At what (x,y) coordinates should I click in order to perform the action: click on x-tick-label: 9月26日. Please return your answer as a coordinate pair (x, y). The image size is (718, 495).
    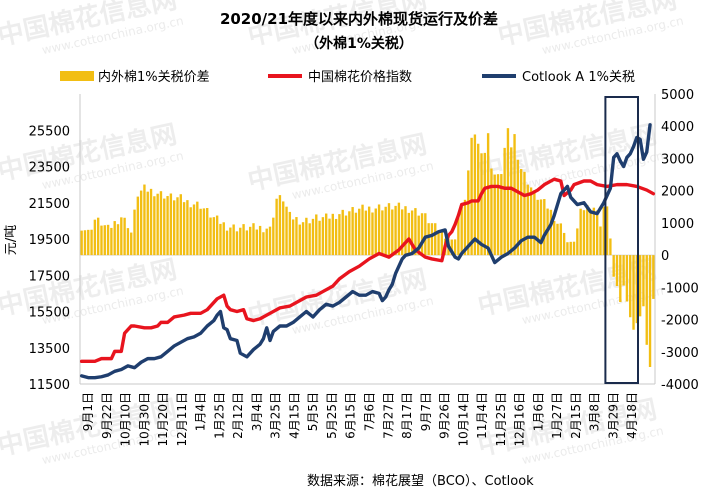
    Looking at the image, I should click on (445, 415).